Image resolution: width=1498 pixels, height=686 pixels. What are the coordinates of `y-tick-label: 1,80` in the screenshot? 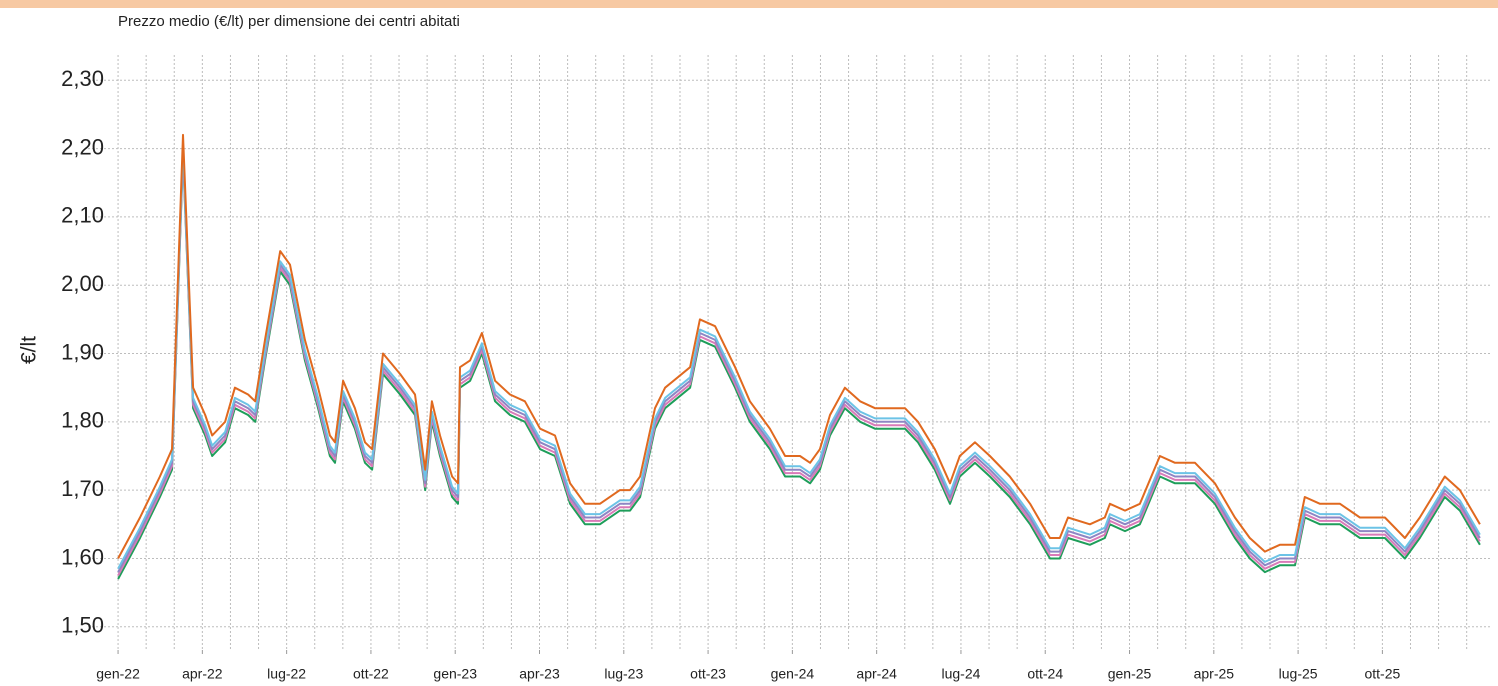 It's located at (82, 420).